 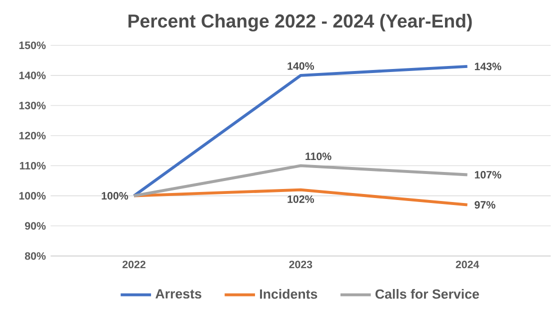 What do you see at coordinates (485, 205) in the screenshot?
I see `data-label: 97%` at bounding box center [485, 205].